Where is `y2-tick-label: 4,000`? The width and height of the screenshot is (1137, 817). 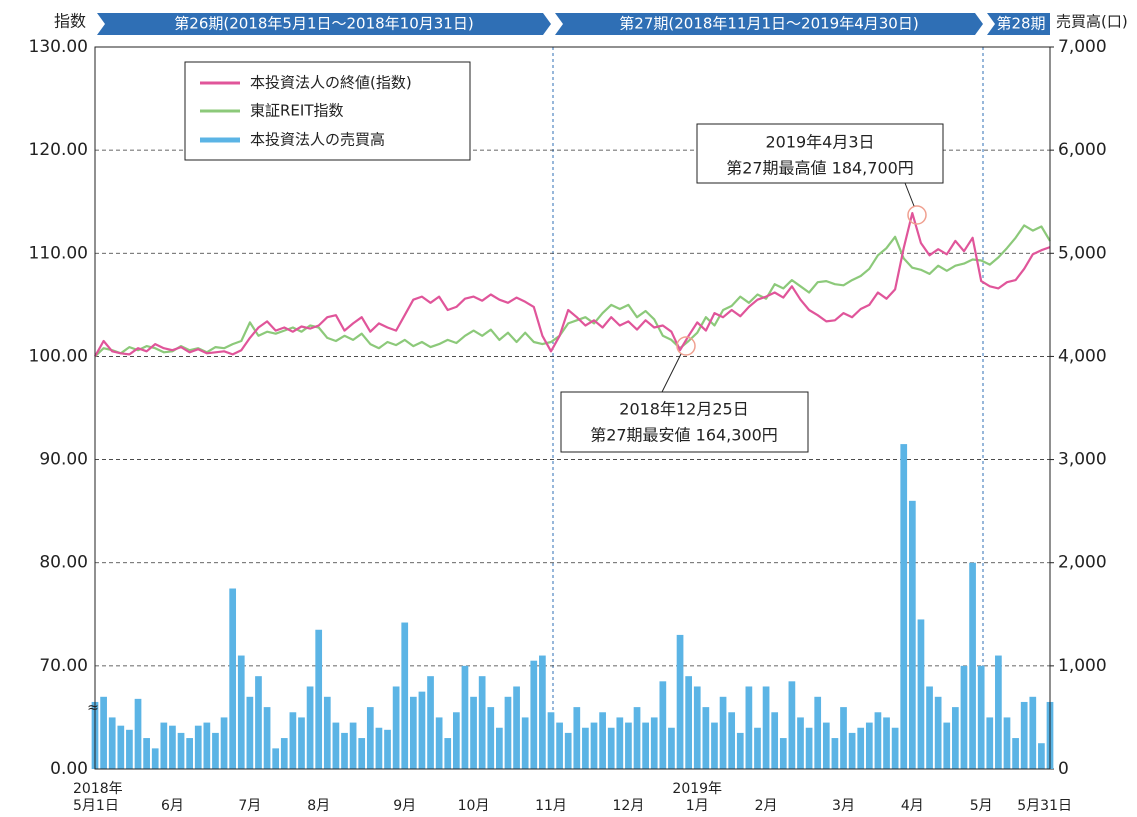 y2-tick-label: 4,000 is located at coordinates (1082, 356).